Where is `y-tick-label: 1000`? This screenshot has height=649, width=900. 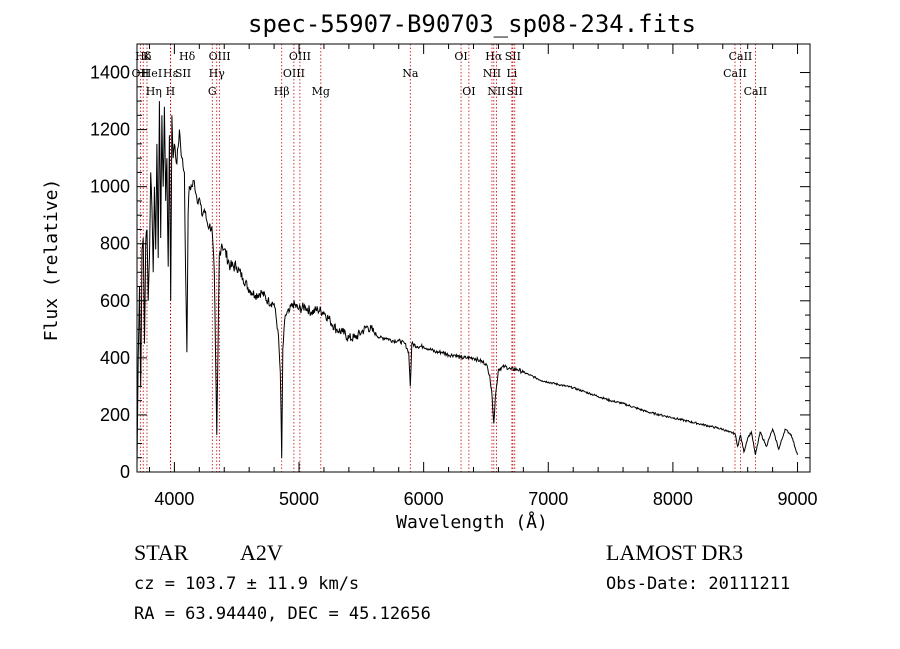 y-tick-label: 1000 is located at coordinates (110, 187).